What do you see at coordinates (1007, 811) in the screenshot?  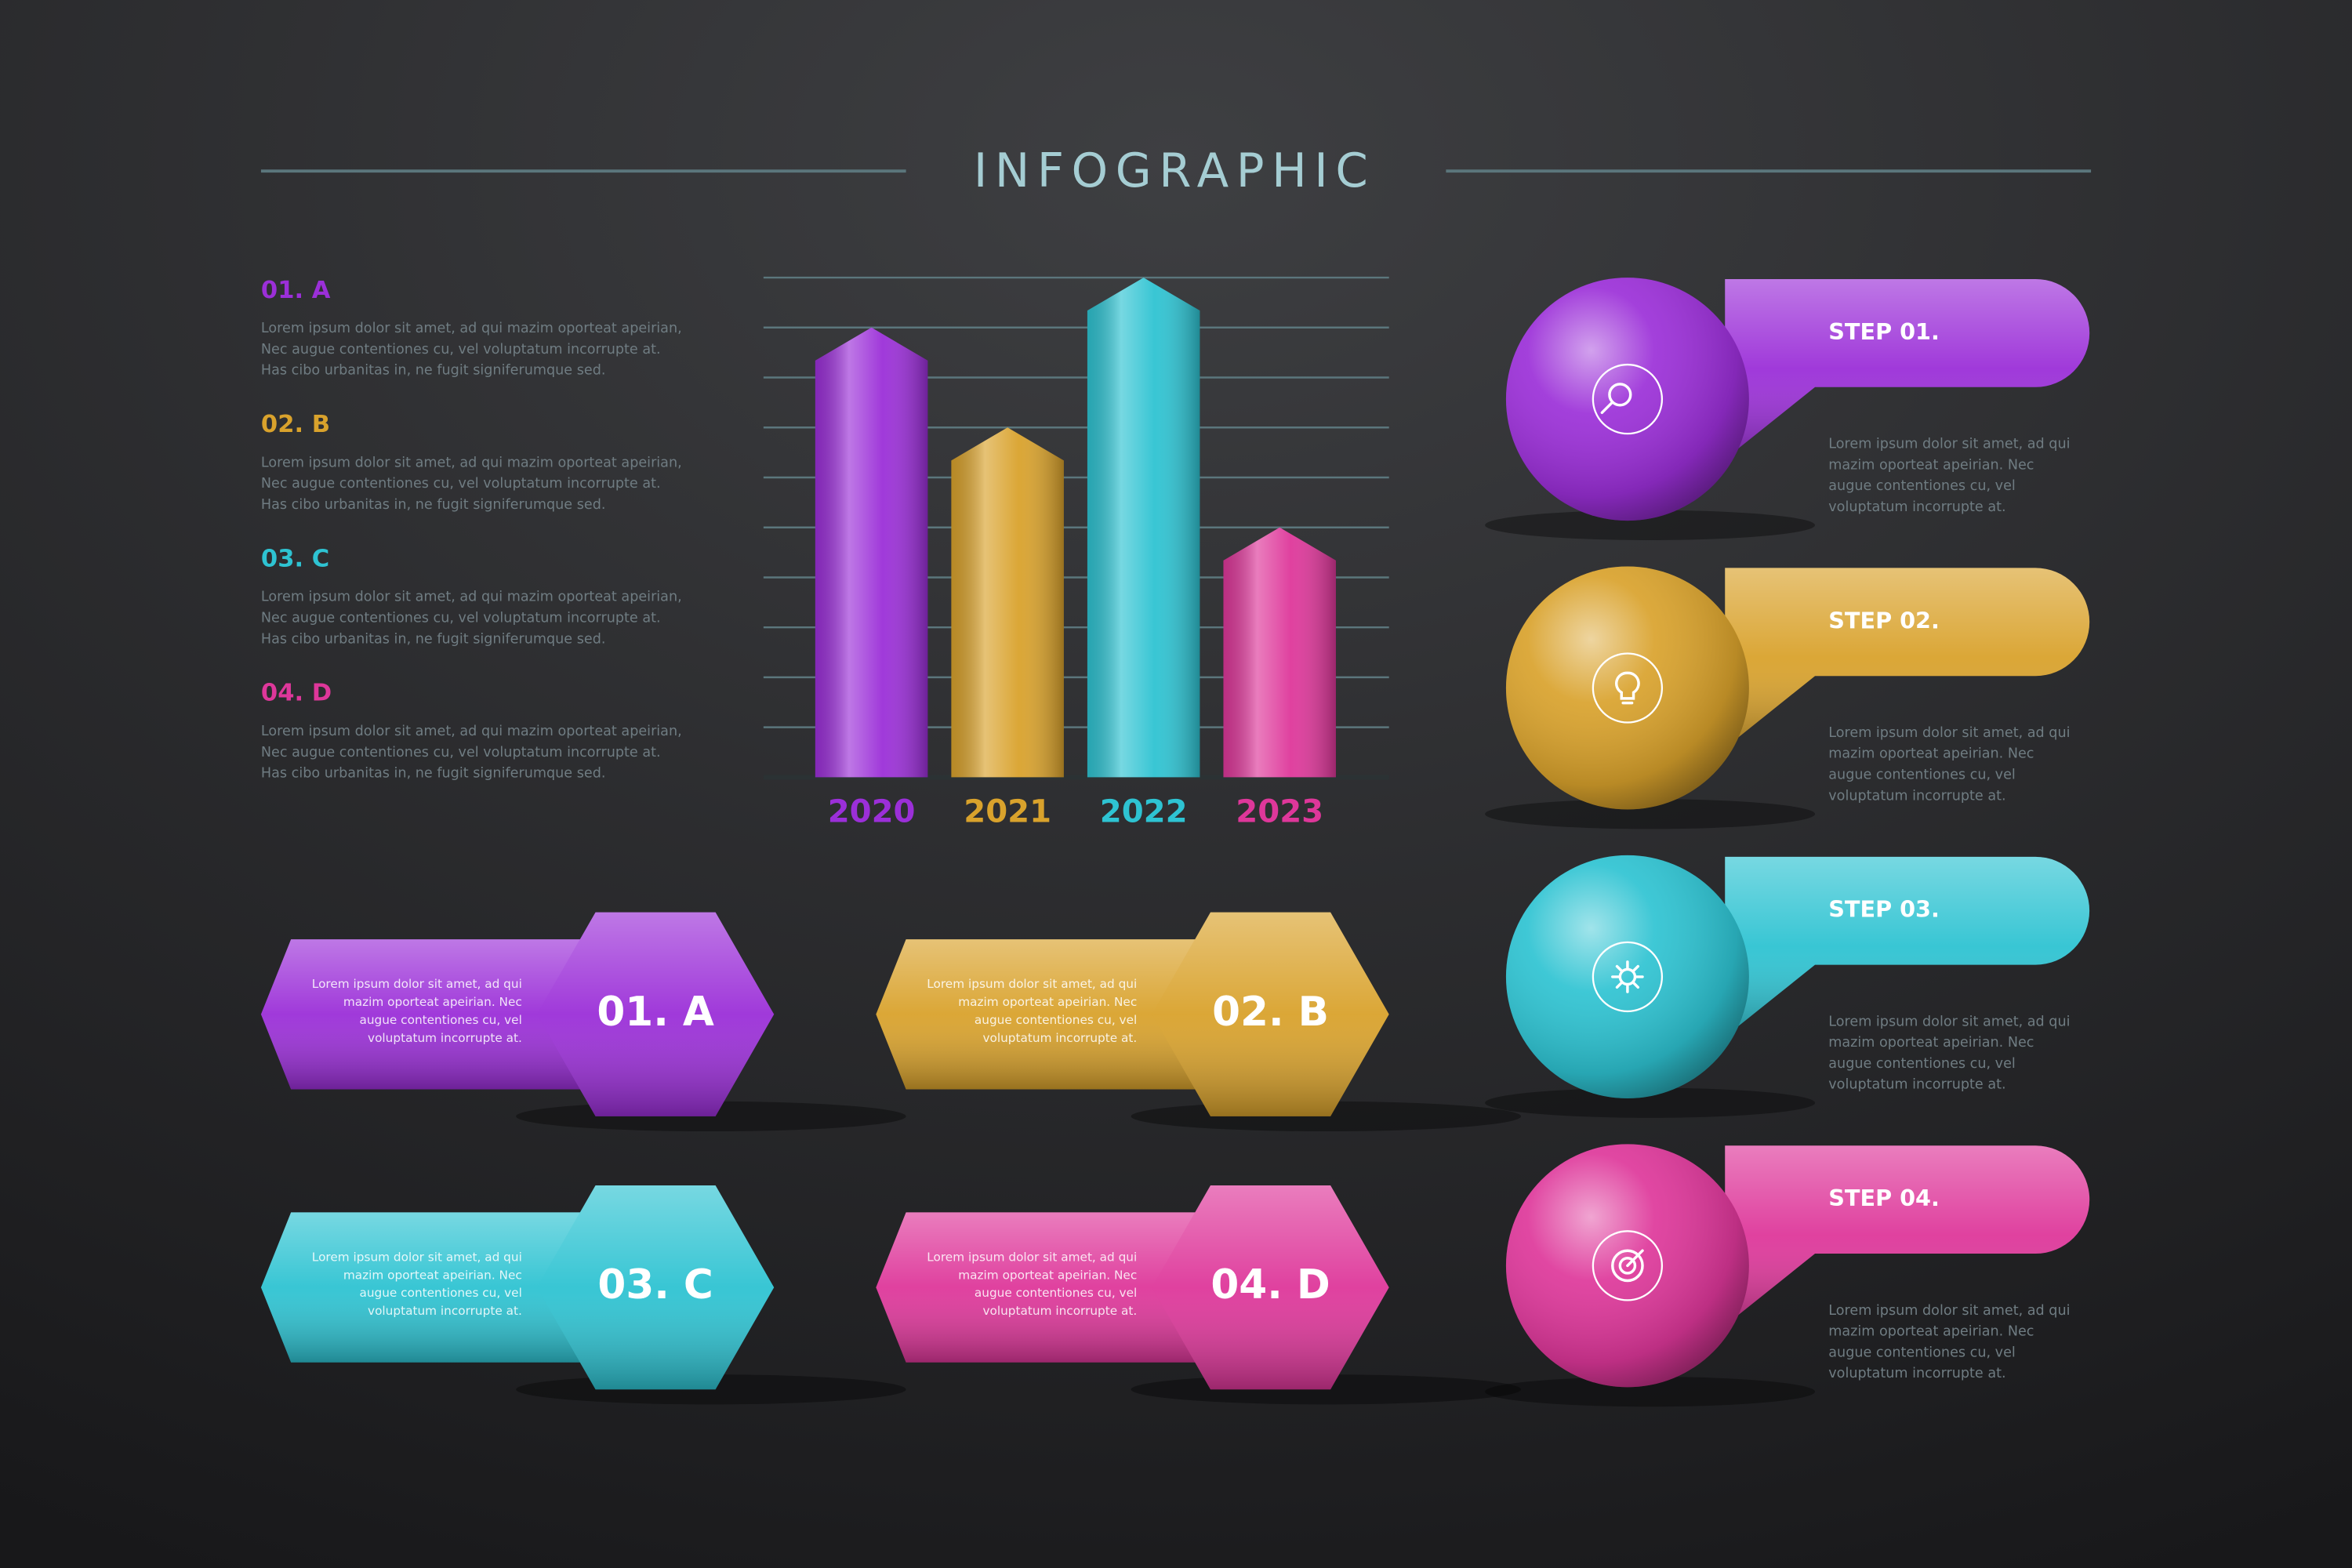 I see `x-tick-label: 2021` at bounding box center [1007, 811].